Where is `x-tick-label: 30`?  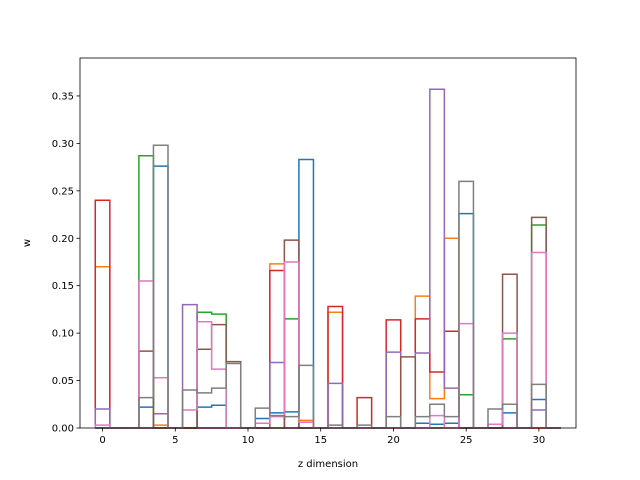 x-tick-label: 30 is located at coordinates (539, 440).